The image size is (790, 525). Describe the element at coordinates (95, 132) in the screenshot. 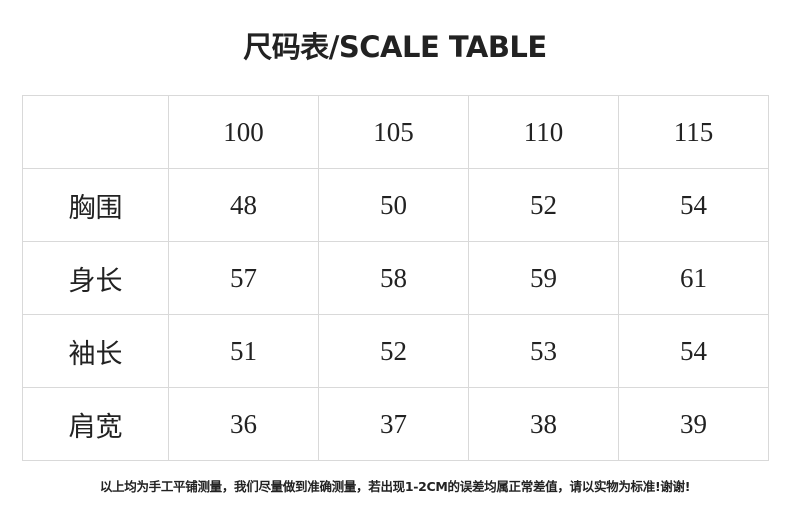

I see `header-corner-cell` at that location.